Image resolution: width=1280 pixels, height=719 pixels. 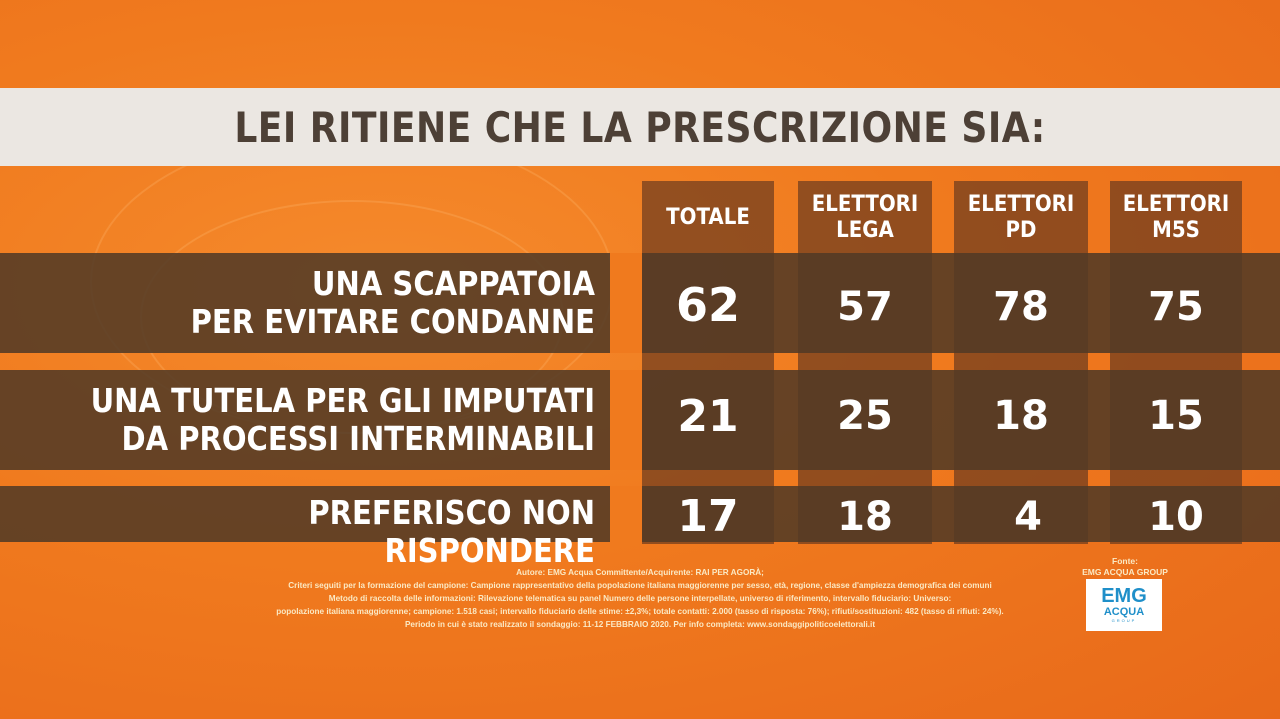 I want to click on cell-value: 57, so click(x=865, y=307).